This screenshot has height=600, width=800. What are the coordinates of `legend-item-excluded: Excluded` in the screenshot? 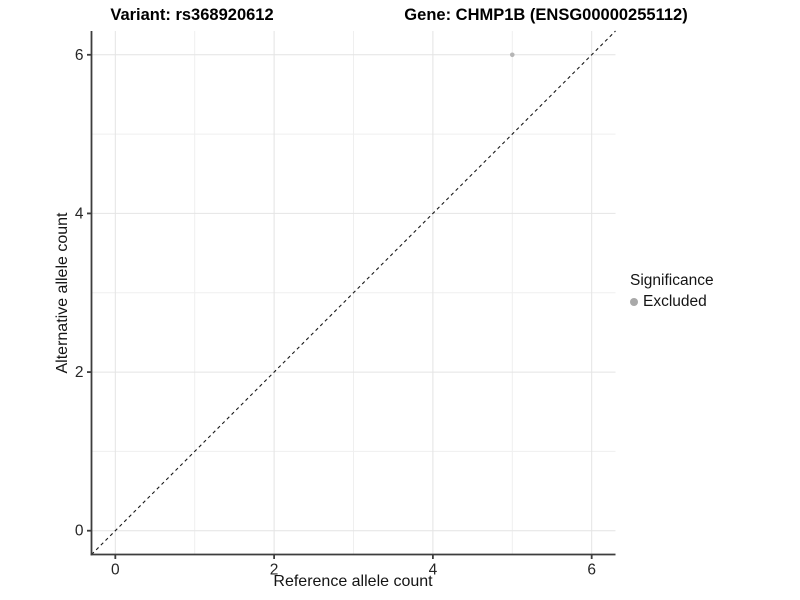 It's located at (672, 302).